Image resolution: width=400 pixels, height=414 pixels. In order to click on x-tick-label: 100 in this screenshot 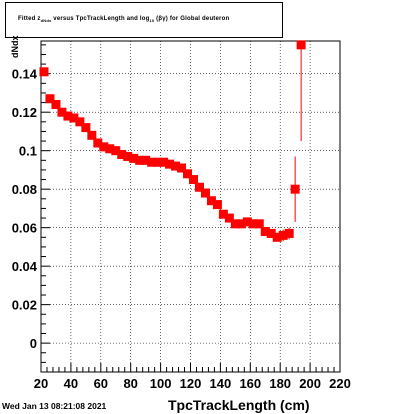, I will do `click(161, 383)`.